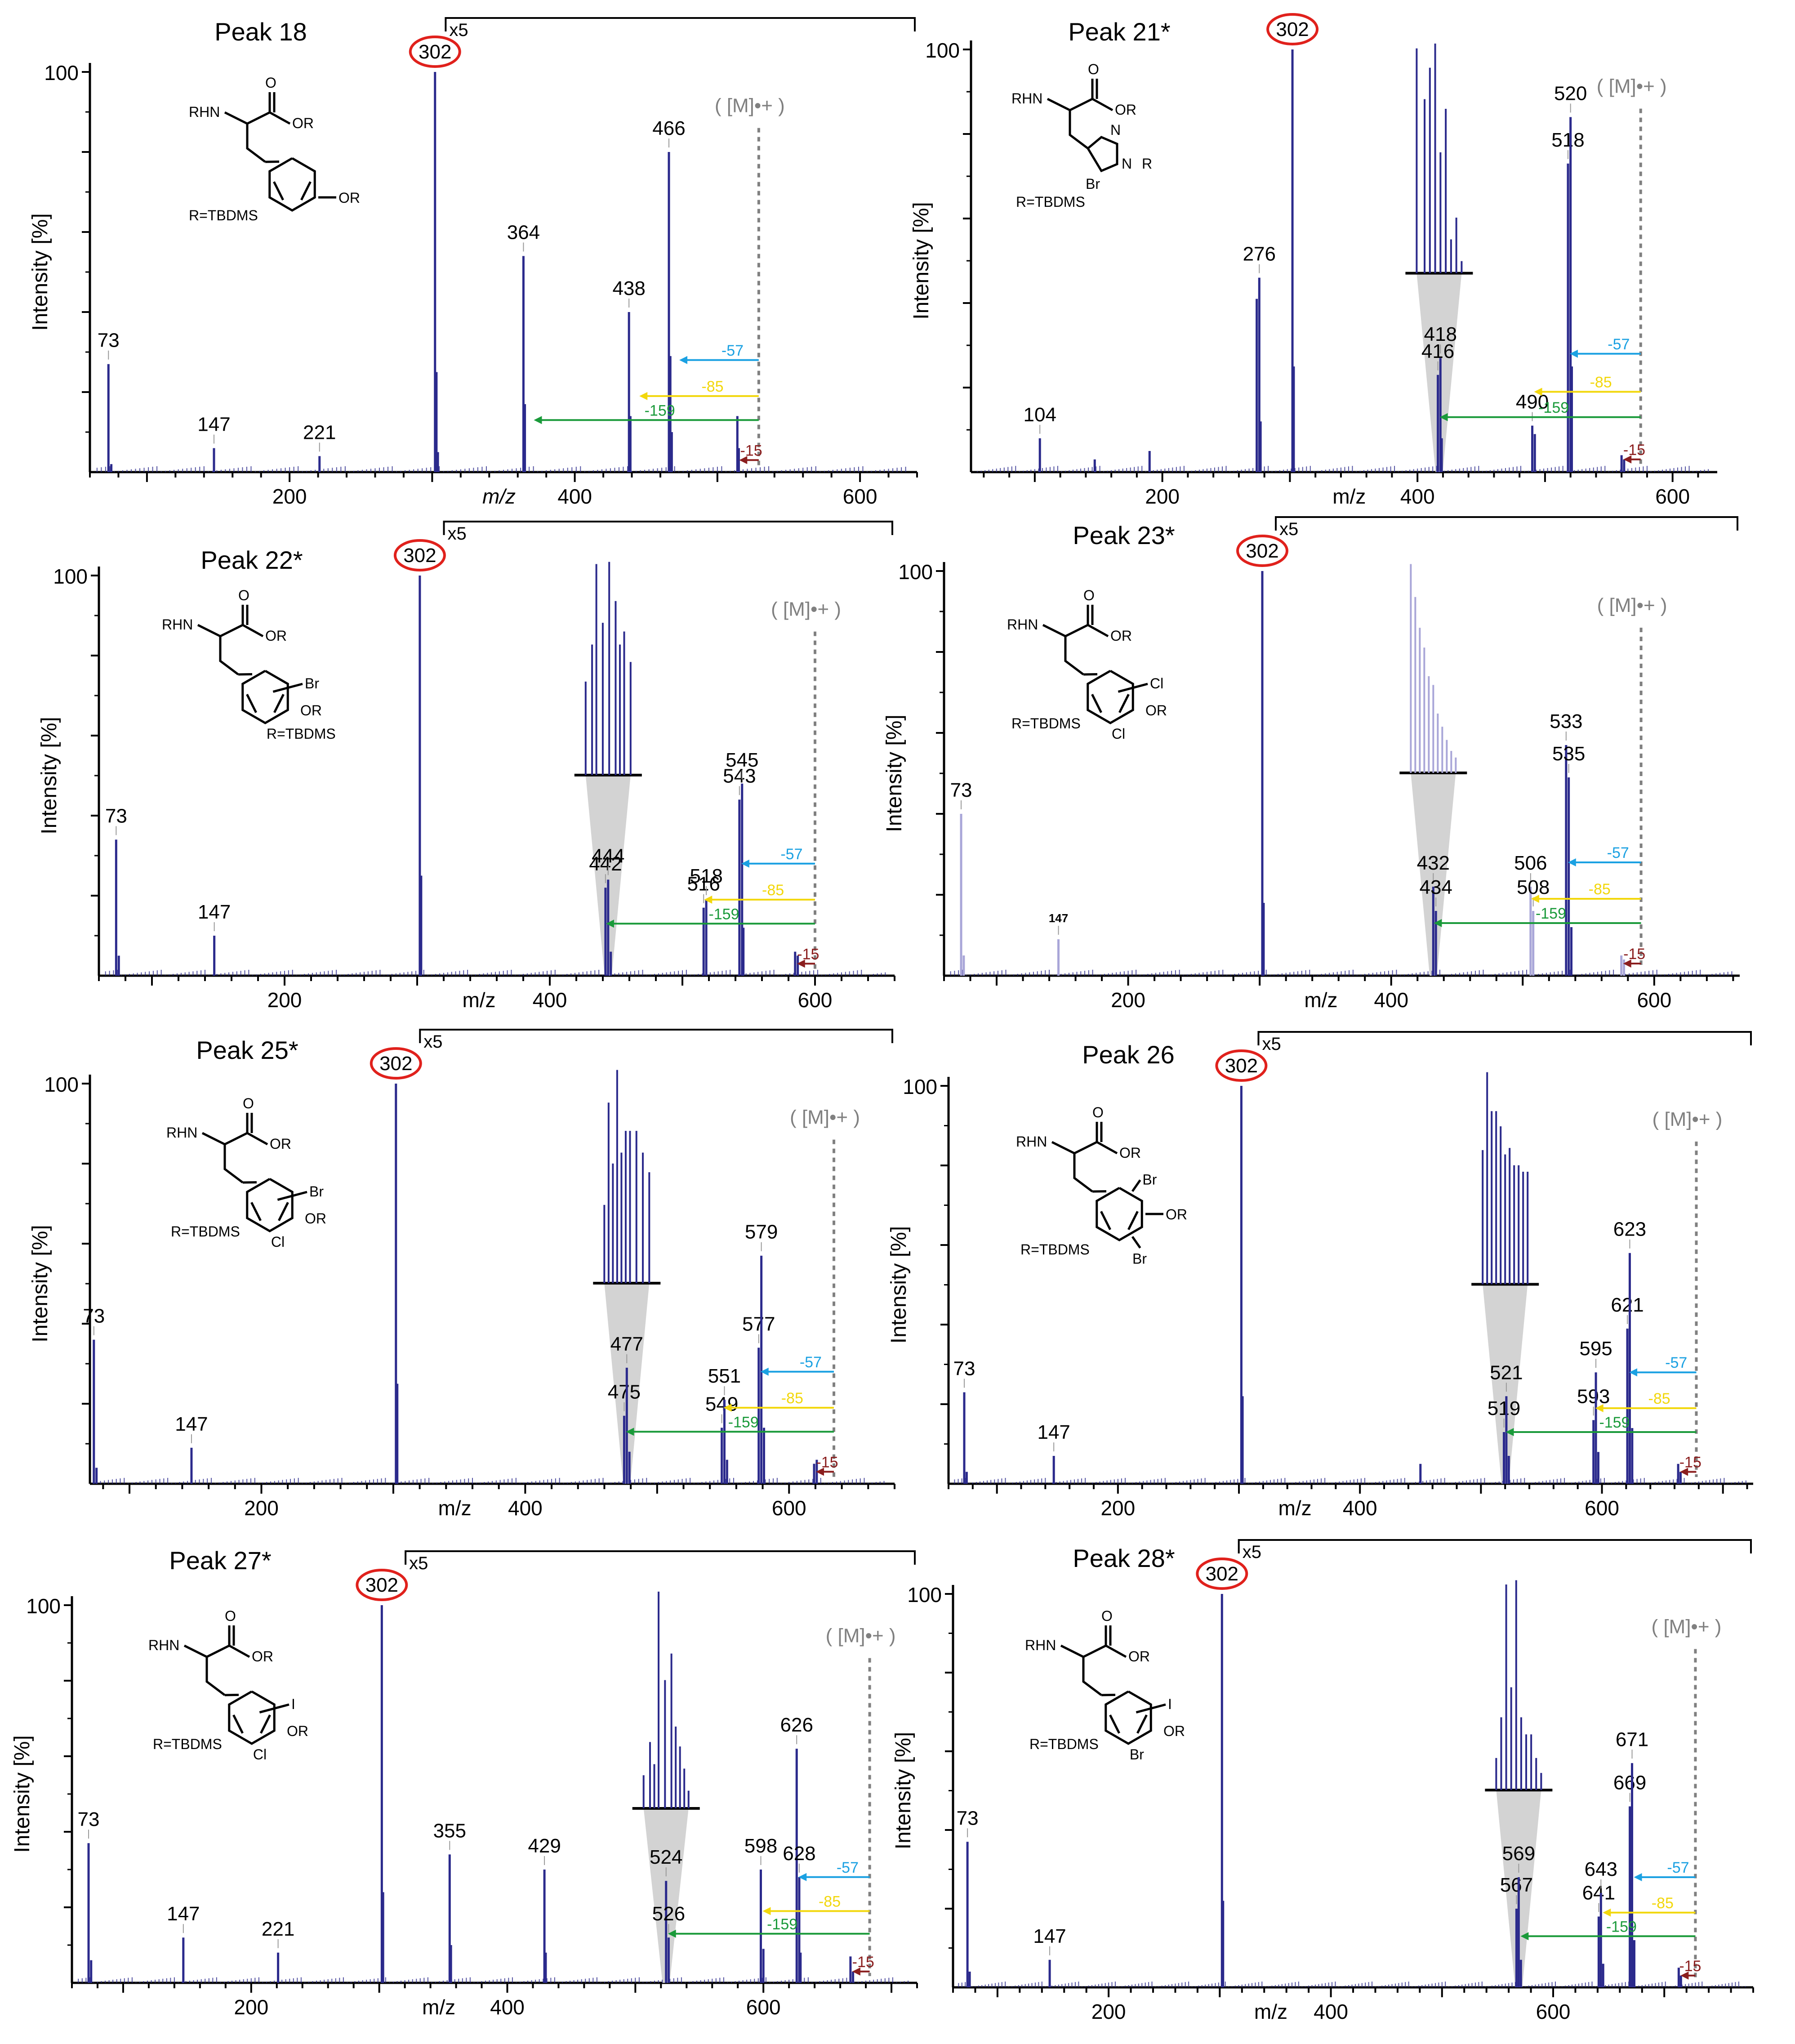 This screenshot has height=2044, width=1795. Describe the element at coordinates (301, 734) in the screenshot. I see `atom-label-halogen: R=TBDMS` at that location.